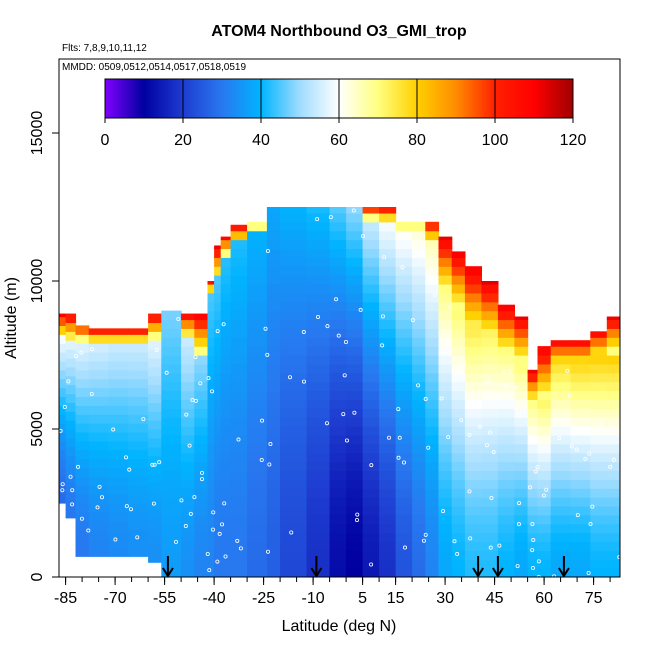 This screenshot has height=650, width=650. I want to click on x-tick-label: 60, so click(544, 598).